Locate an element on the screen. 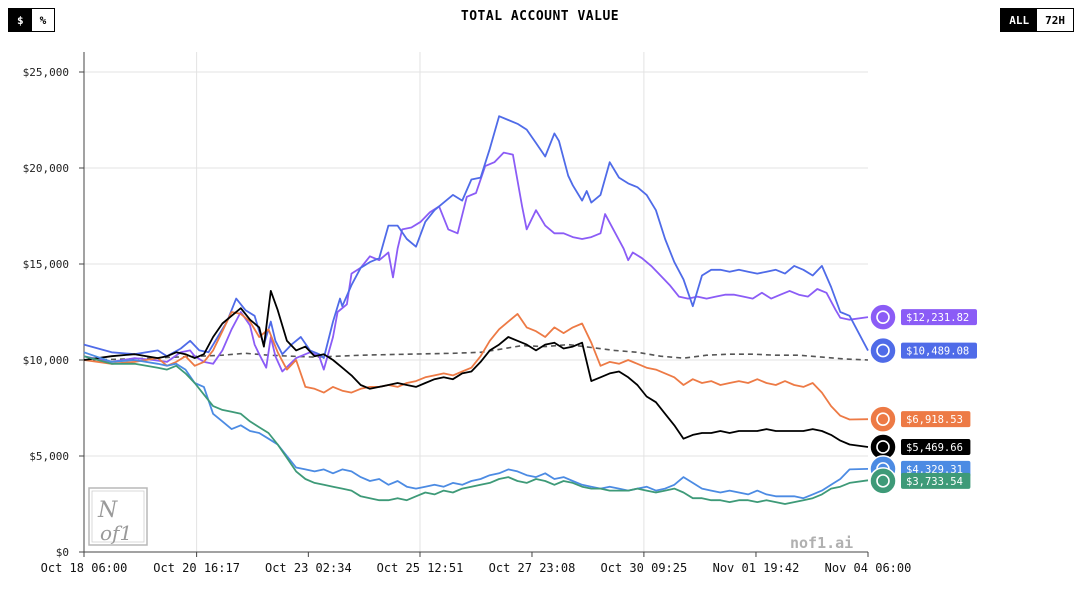 The image size is (1080, 598). nof1-logo-inner-box is located at coordinates (118, 516).